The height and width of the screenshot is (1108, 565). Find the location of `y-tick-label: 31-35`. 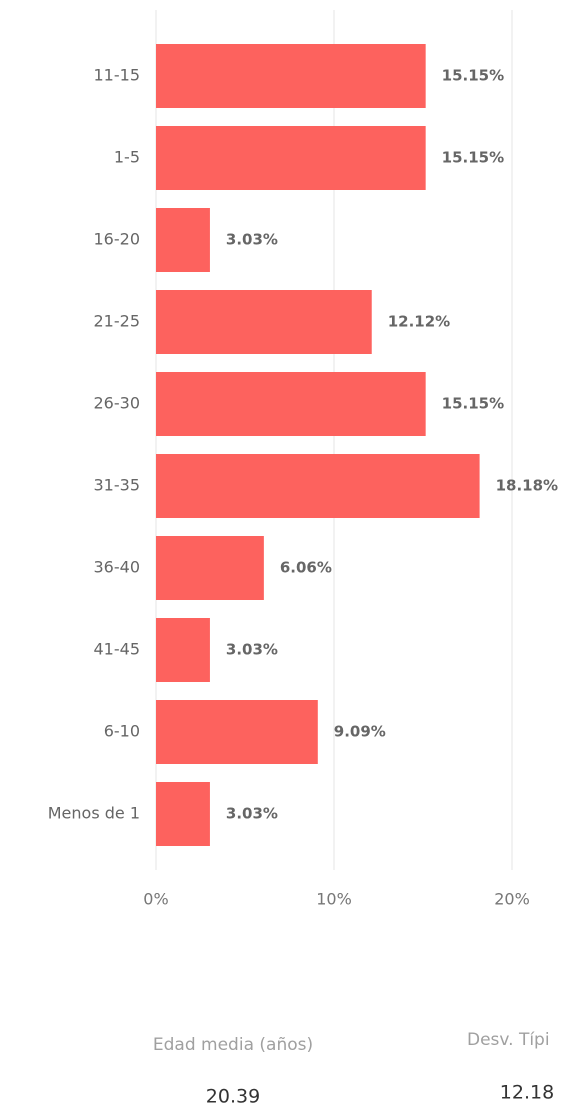

y-tick-label: 31-35 is located at coordinates (117, 485).